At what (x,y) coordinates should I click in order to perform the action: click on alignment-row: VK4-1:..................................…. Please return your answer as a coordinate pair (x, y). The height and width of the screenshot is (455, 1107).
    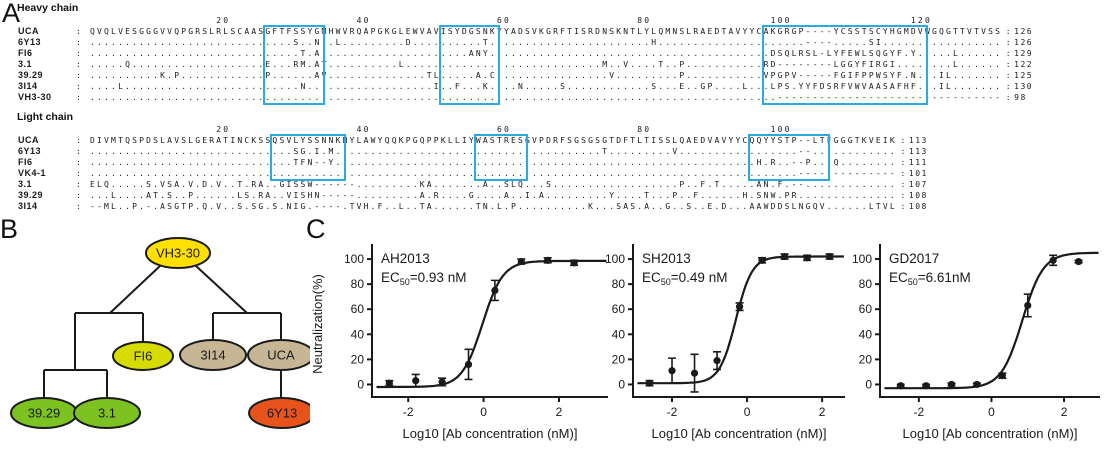
    Looking at the image, I should click on (553, 173).